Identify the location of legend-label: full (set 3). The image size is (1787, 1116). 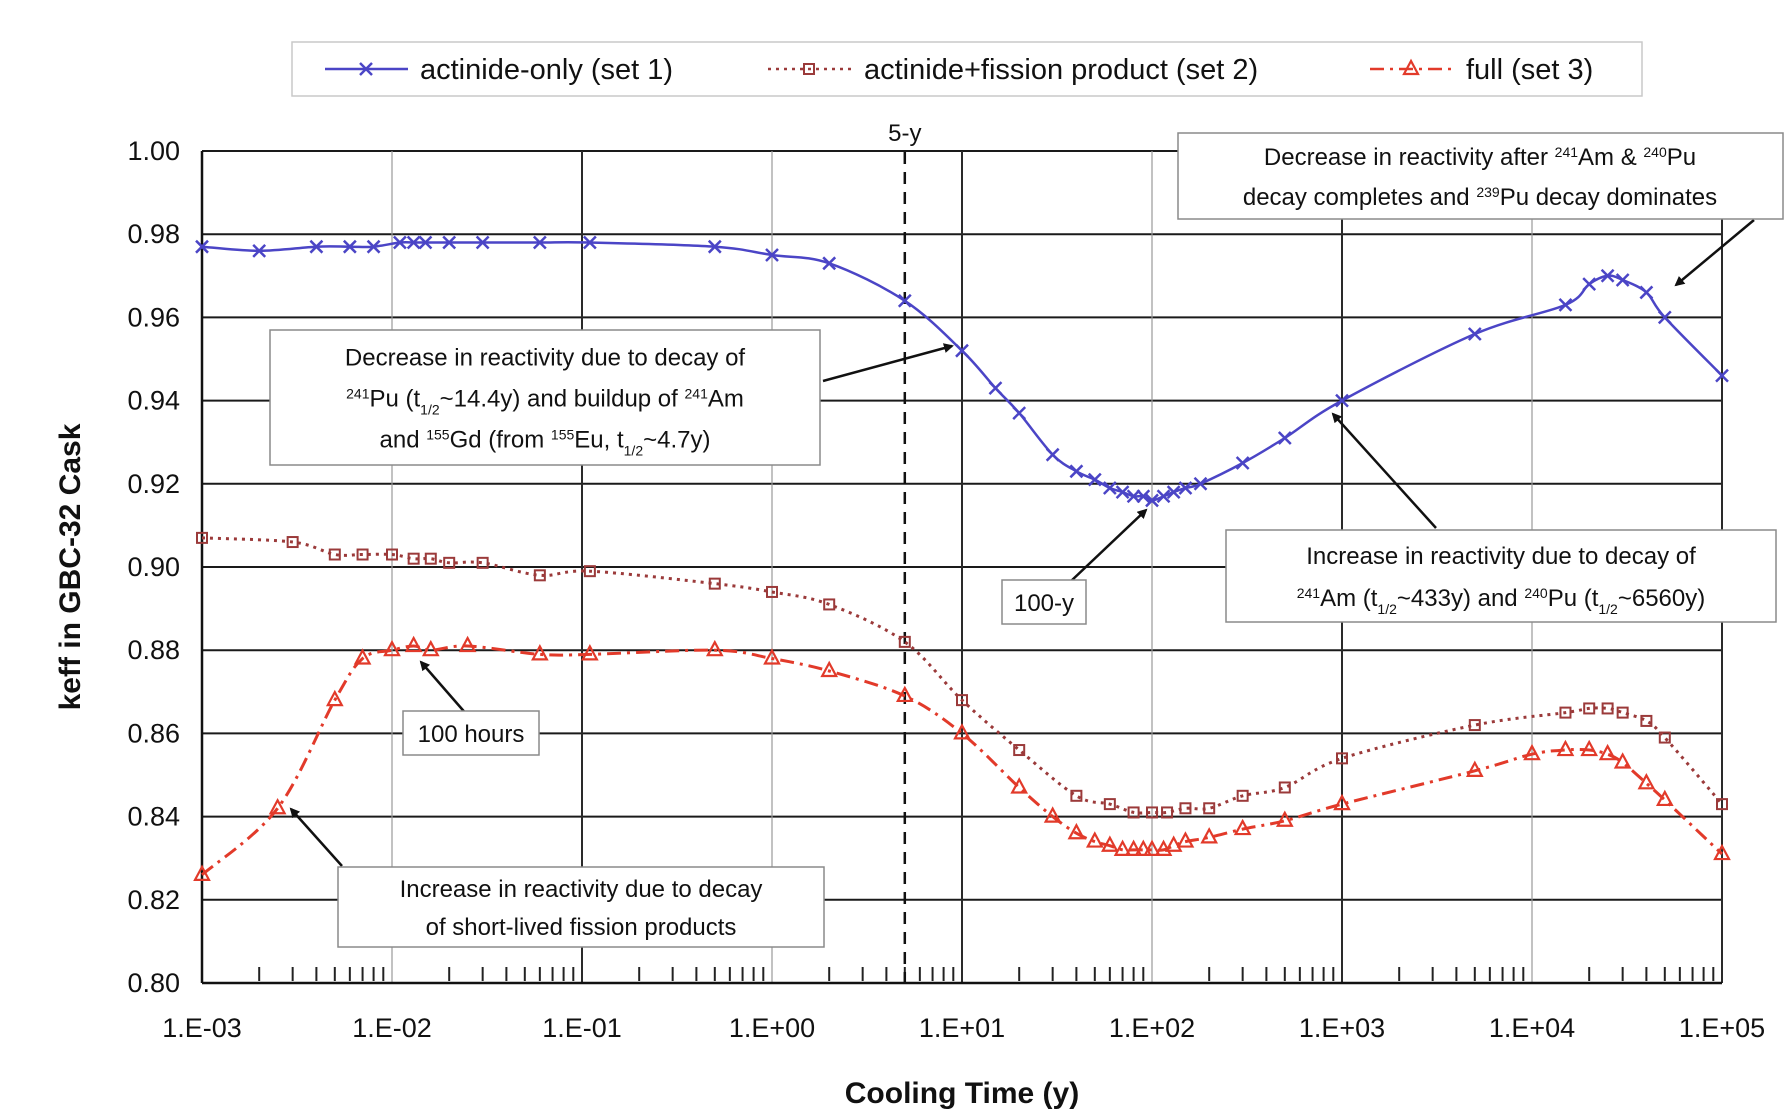
(1529, 70).